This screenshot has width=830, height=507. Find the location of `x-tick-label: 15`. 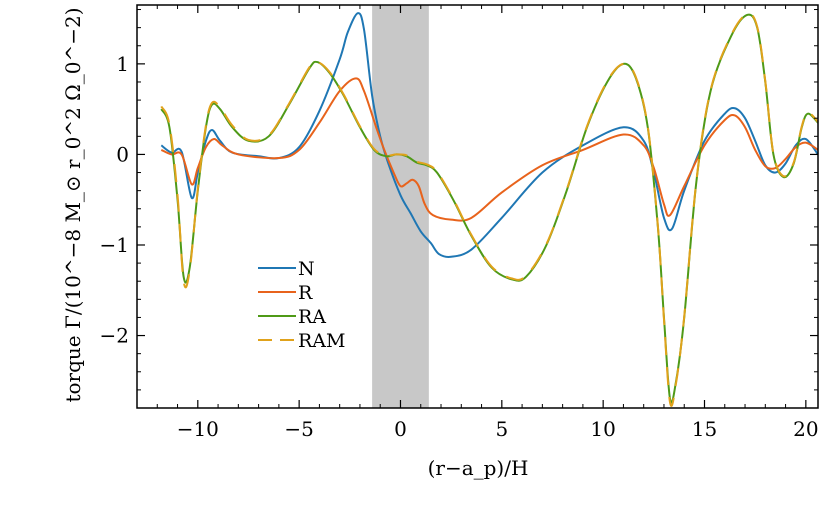

x-tick-label: 15 is located at coordinates (704, 429).